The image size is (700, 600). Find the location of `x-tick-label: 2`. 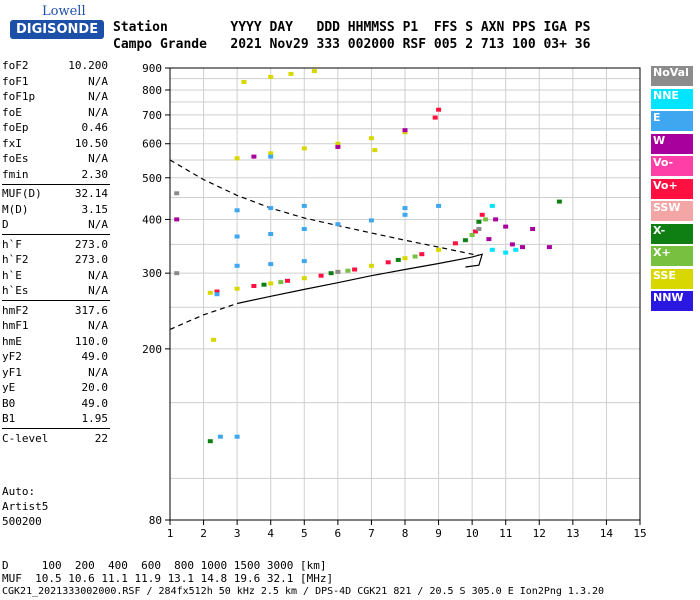

x-tick-label: 2 is located at coordinates (203, 533).